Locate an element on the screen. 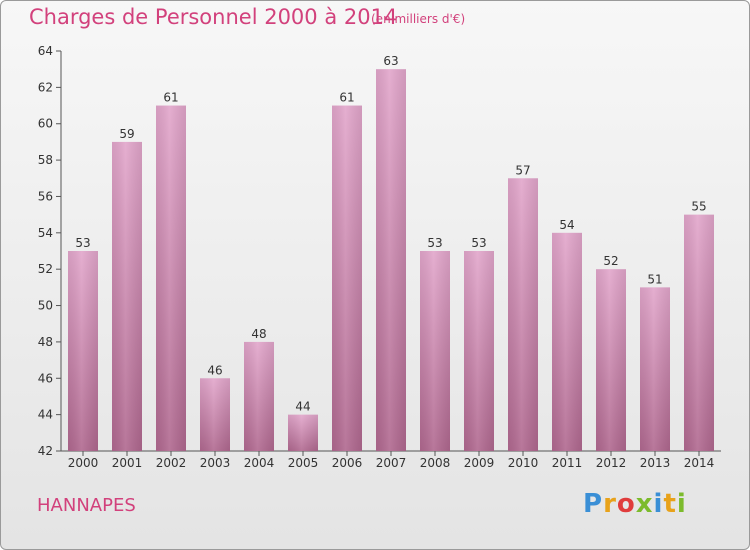 The width and height of the screenshot is (750, 550). bar-shade-2002 is located at coordinates (171, 278).